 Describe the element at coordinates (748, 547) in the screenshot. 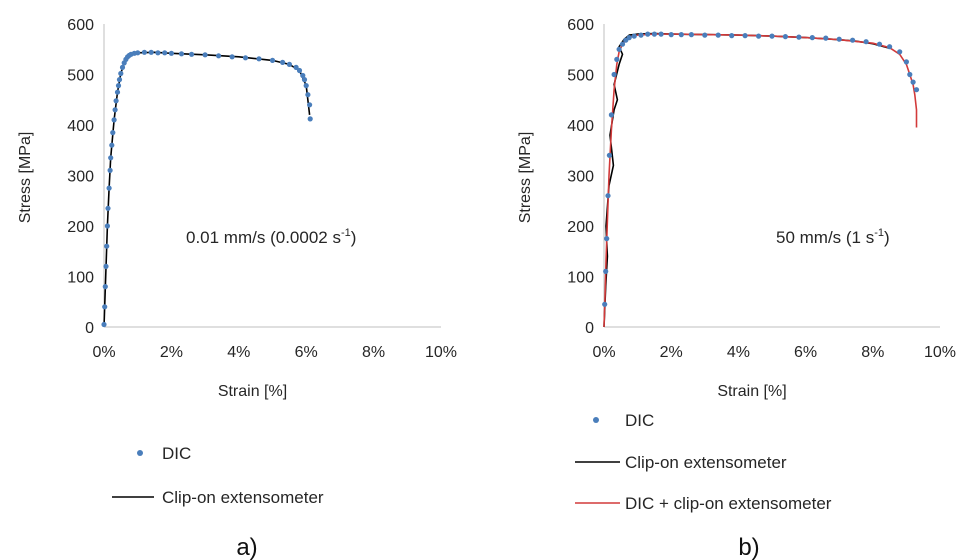

I see `panel-label-b: b)` at that location.